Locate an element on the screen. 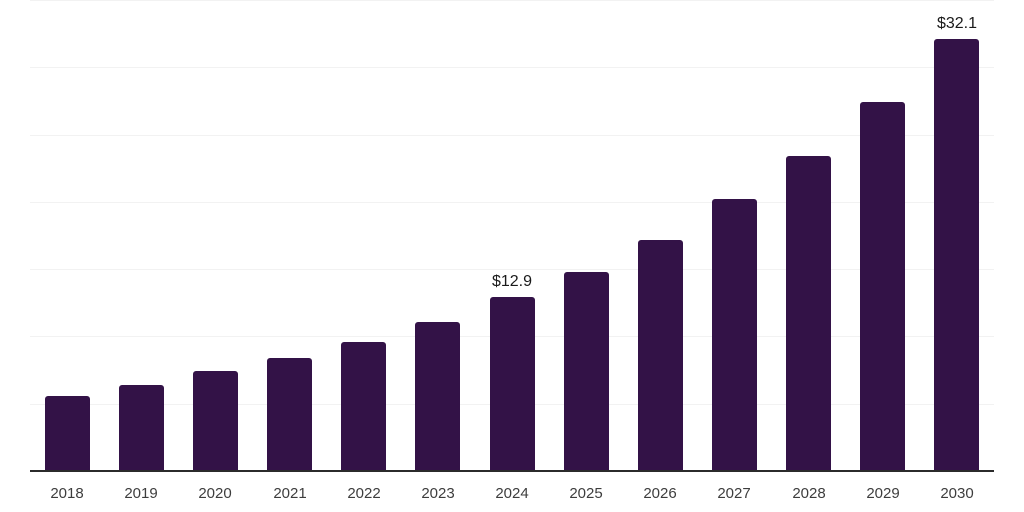 Image resolution: width=1024 pixels, height=512 pixels. bar-2022 is located at coordinates (363, 406).